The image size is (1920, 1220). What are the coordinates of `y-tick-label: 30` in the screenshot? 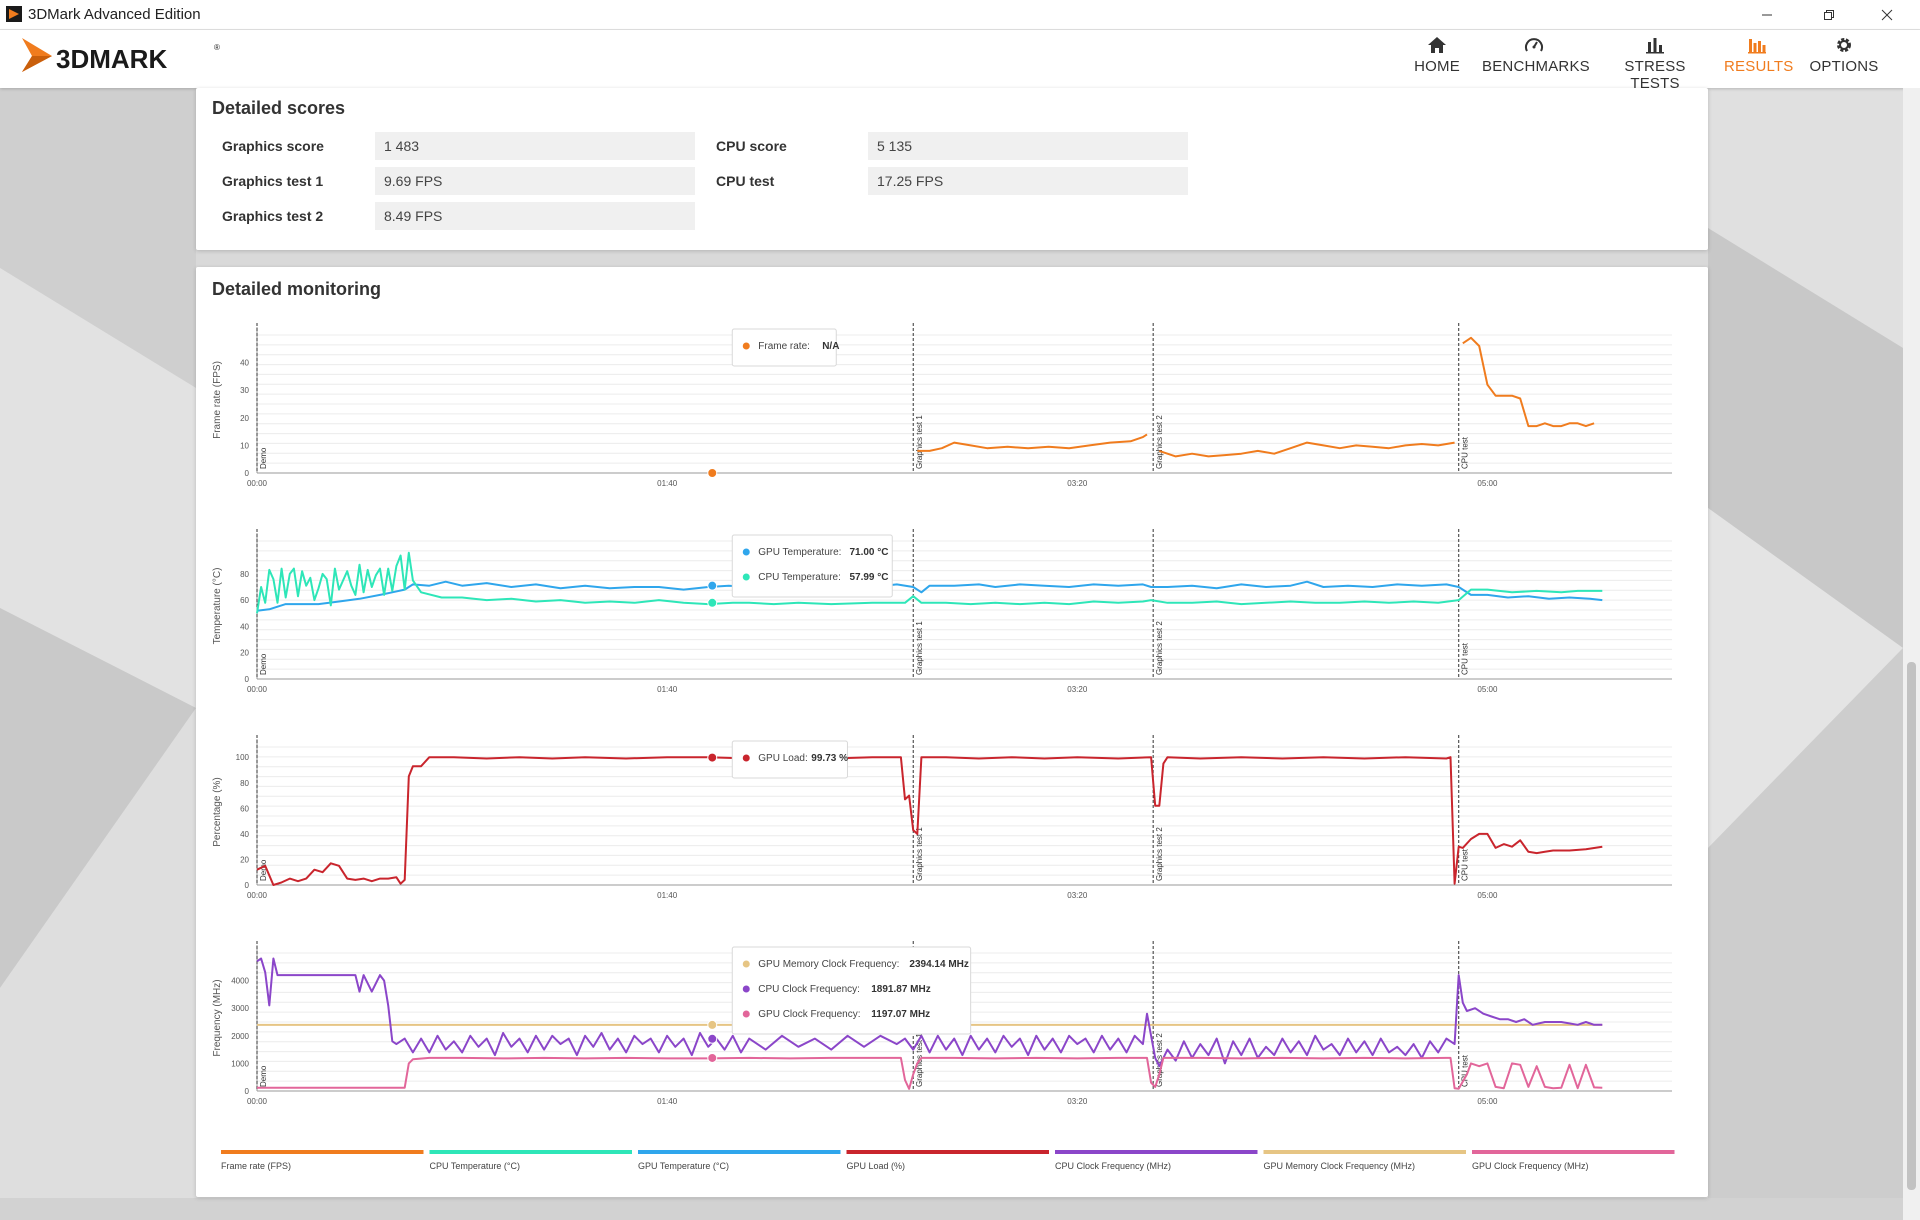 It's located at (244, 390).